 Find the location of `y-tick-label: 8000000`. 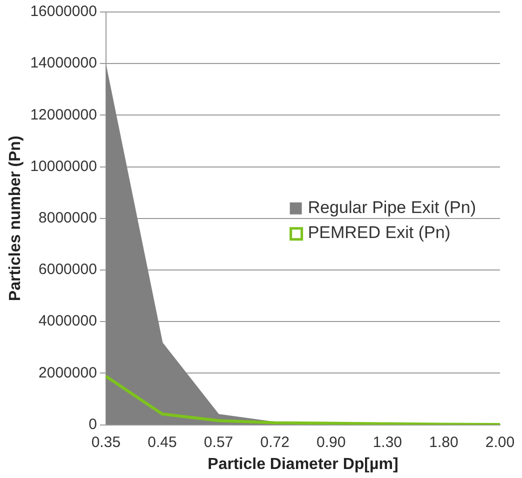

y-tick-label: 8000000 is located at coordinates (67, 218).